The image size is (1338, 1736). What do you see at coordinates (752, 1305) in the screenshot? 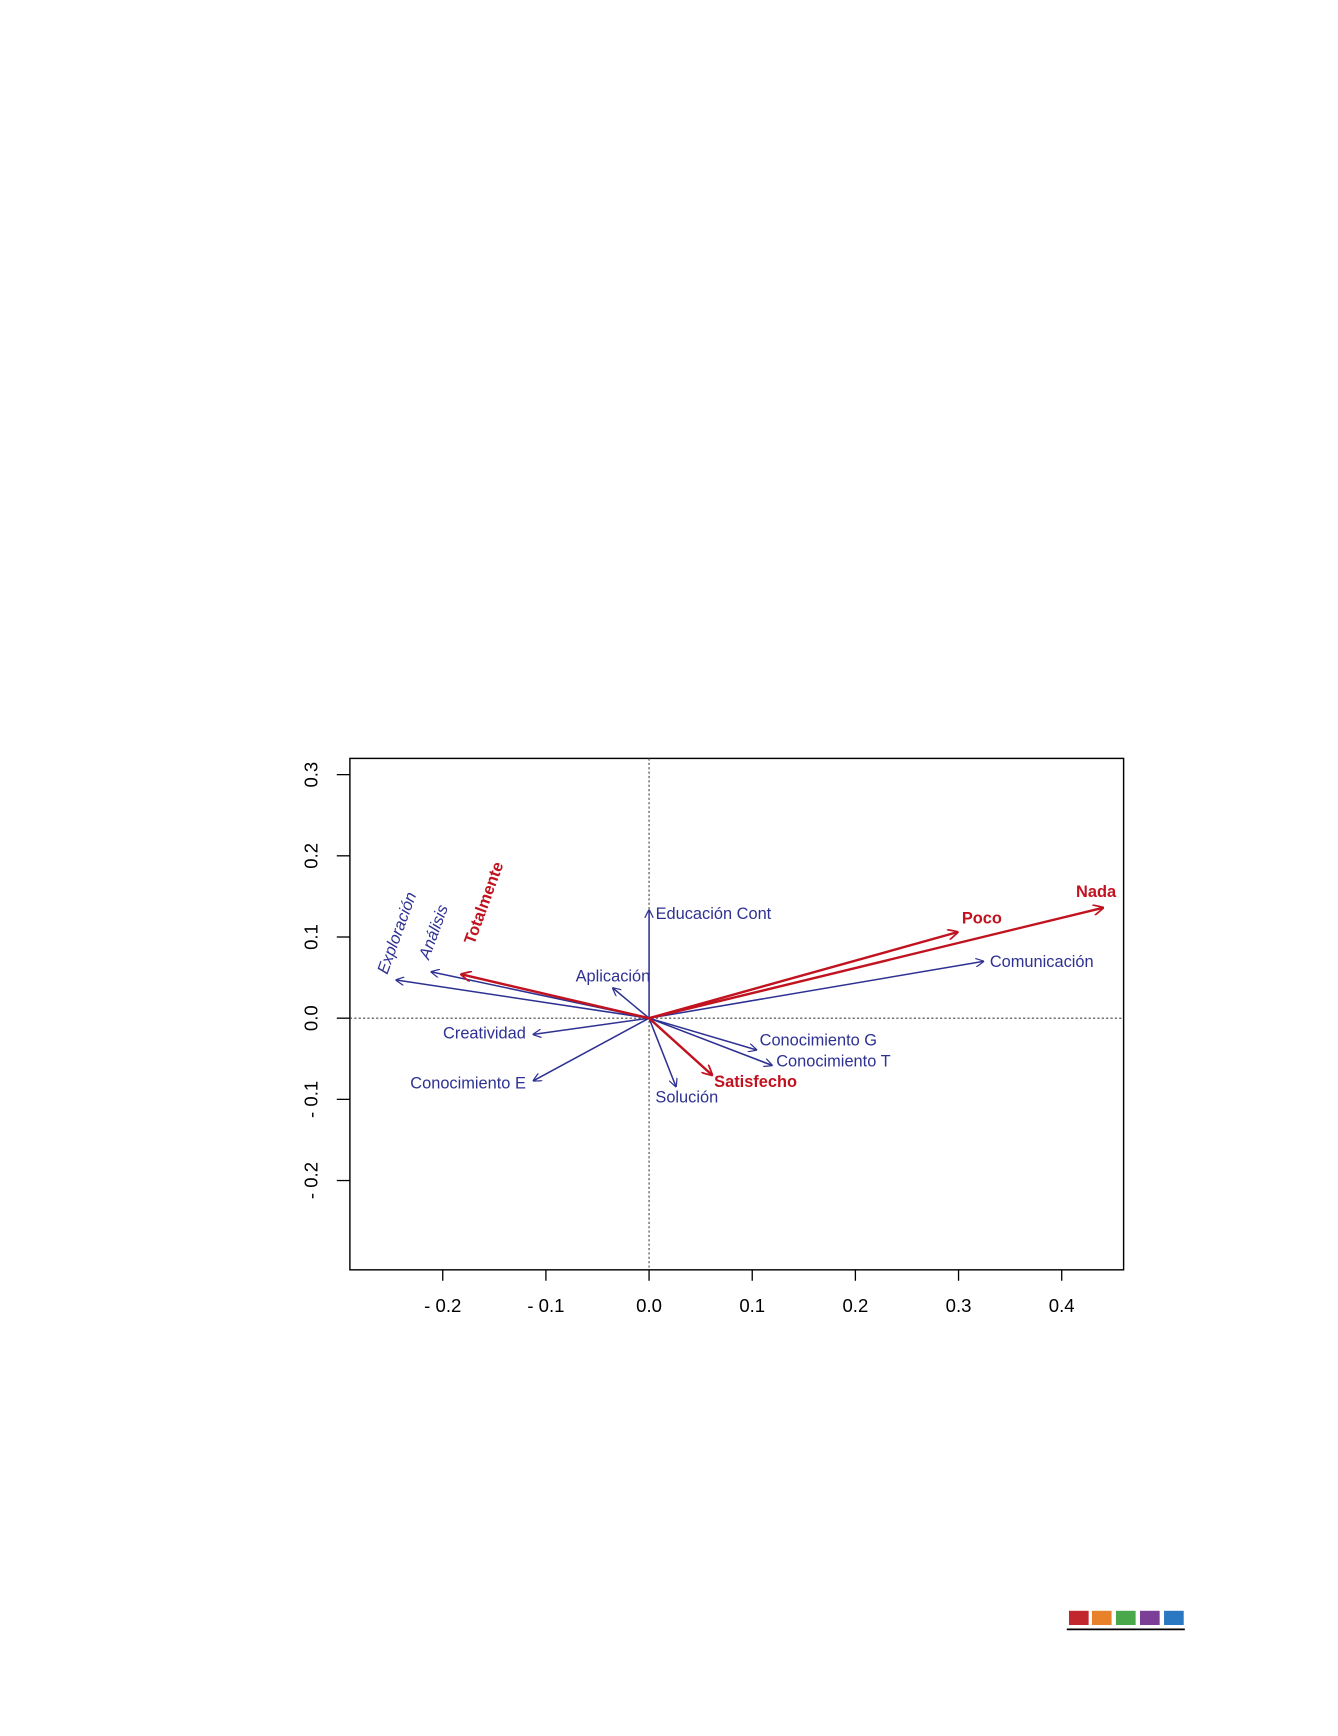
I see `x-tick-label: 0.1` at bounding box center [752, 1305].